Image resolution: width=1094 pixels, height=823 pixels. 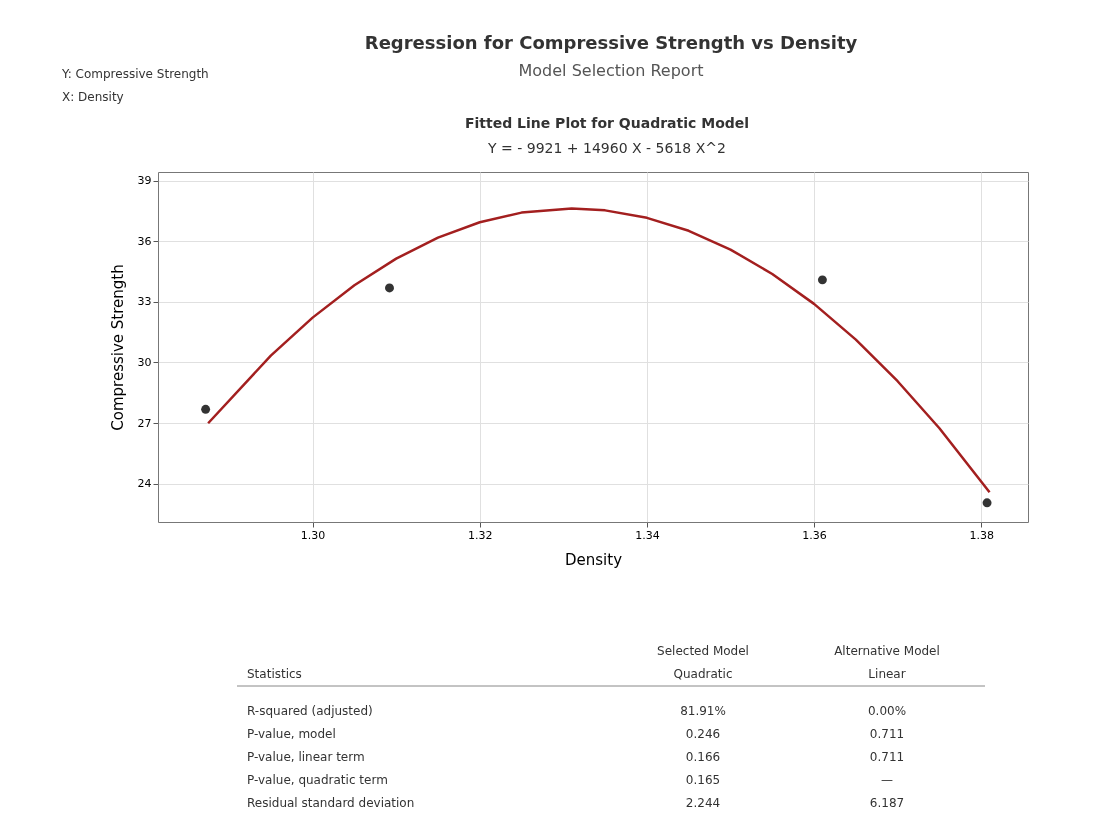 What do you see at coordinates (703, 803) in the screenshot?
I see `text: 2.244` at bounding box center [703, 803].